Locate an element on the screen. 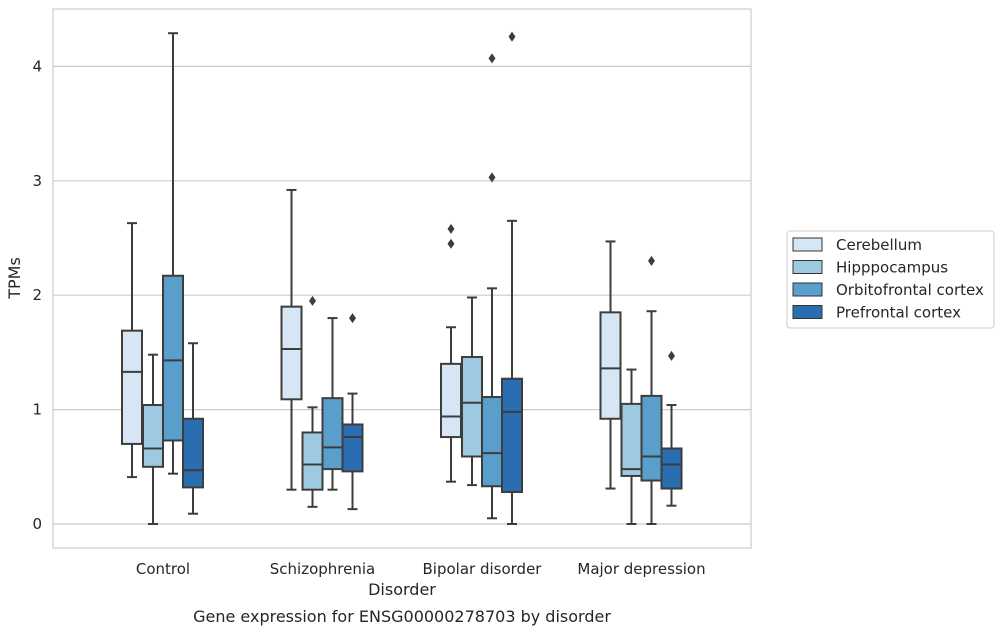 Image resolution: width=1003 pixels, height=638 pixels. legend-label: Prefrontal cortex is located at coordinates (898, 313).